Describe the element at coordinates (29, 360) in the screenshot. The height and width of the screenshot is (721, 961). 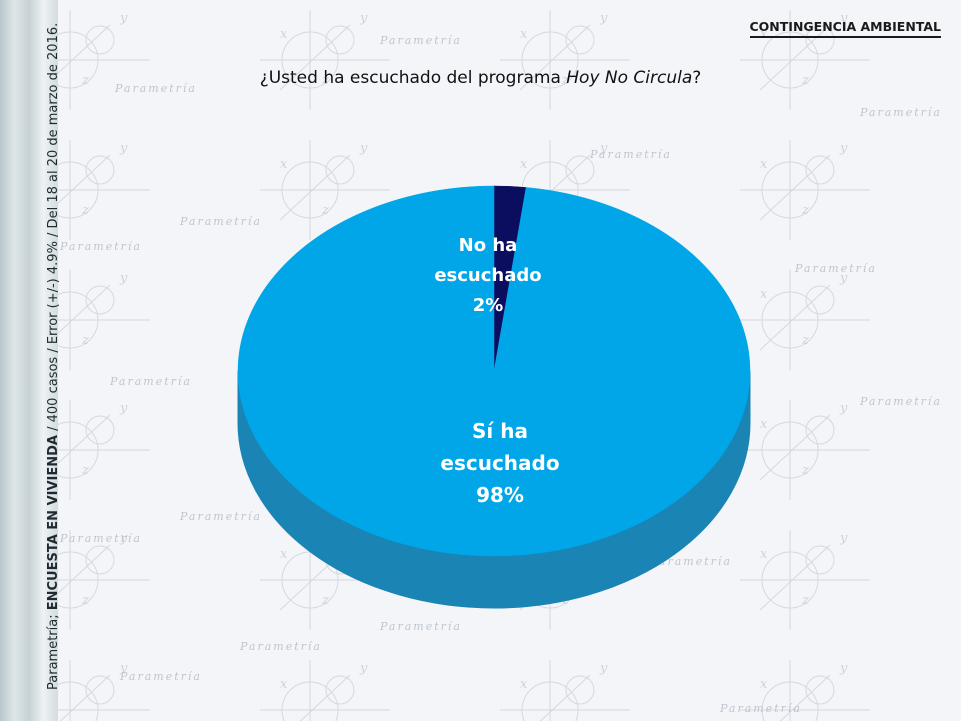
I see `decorative-left-strip` at that location.